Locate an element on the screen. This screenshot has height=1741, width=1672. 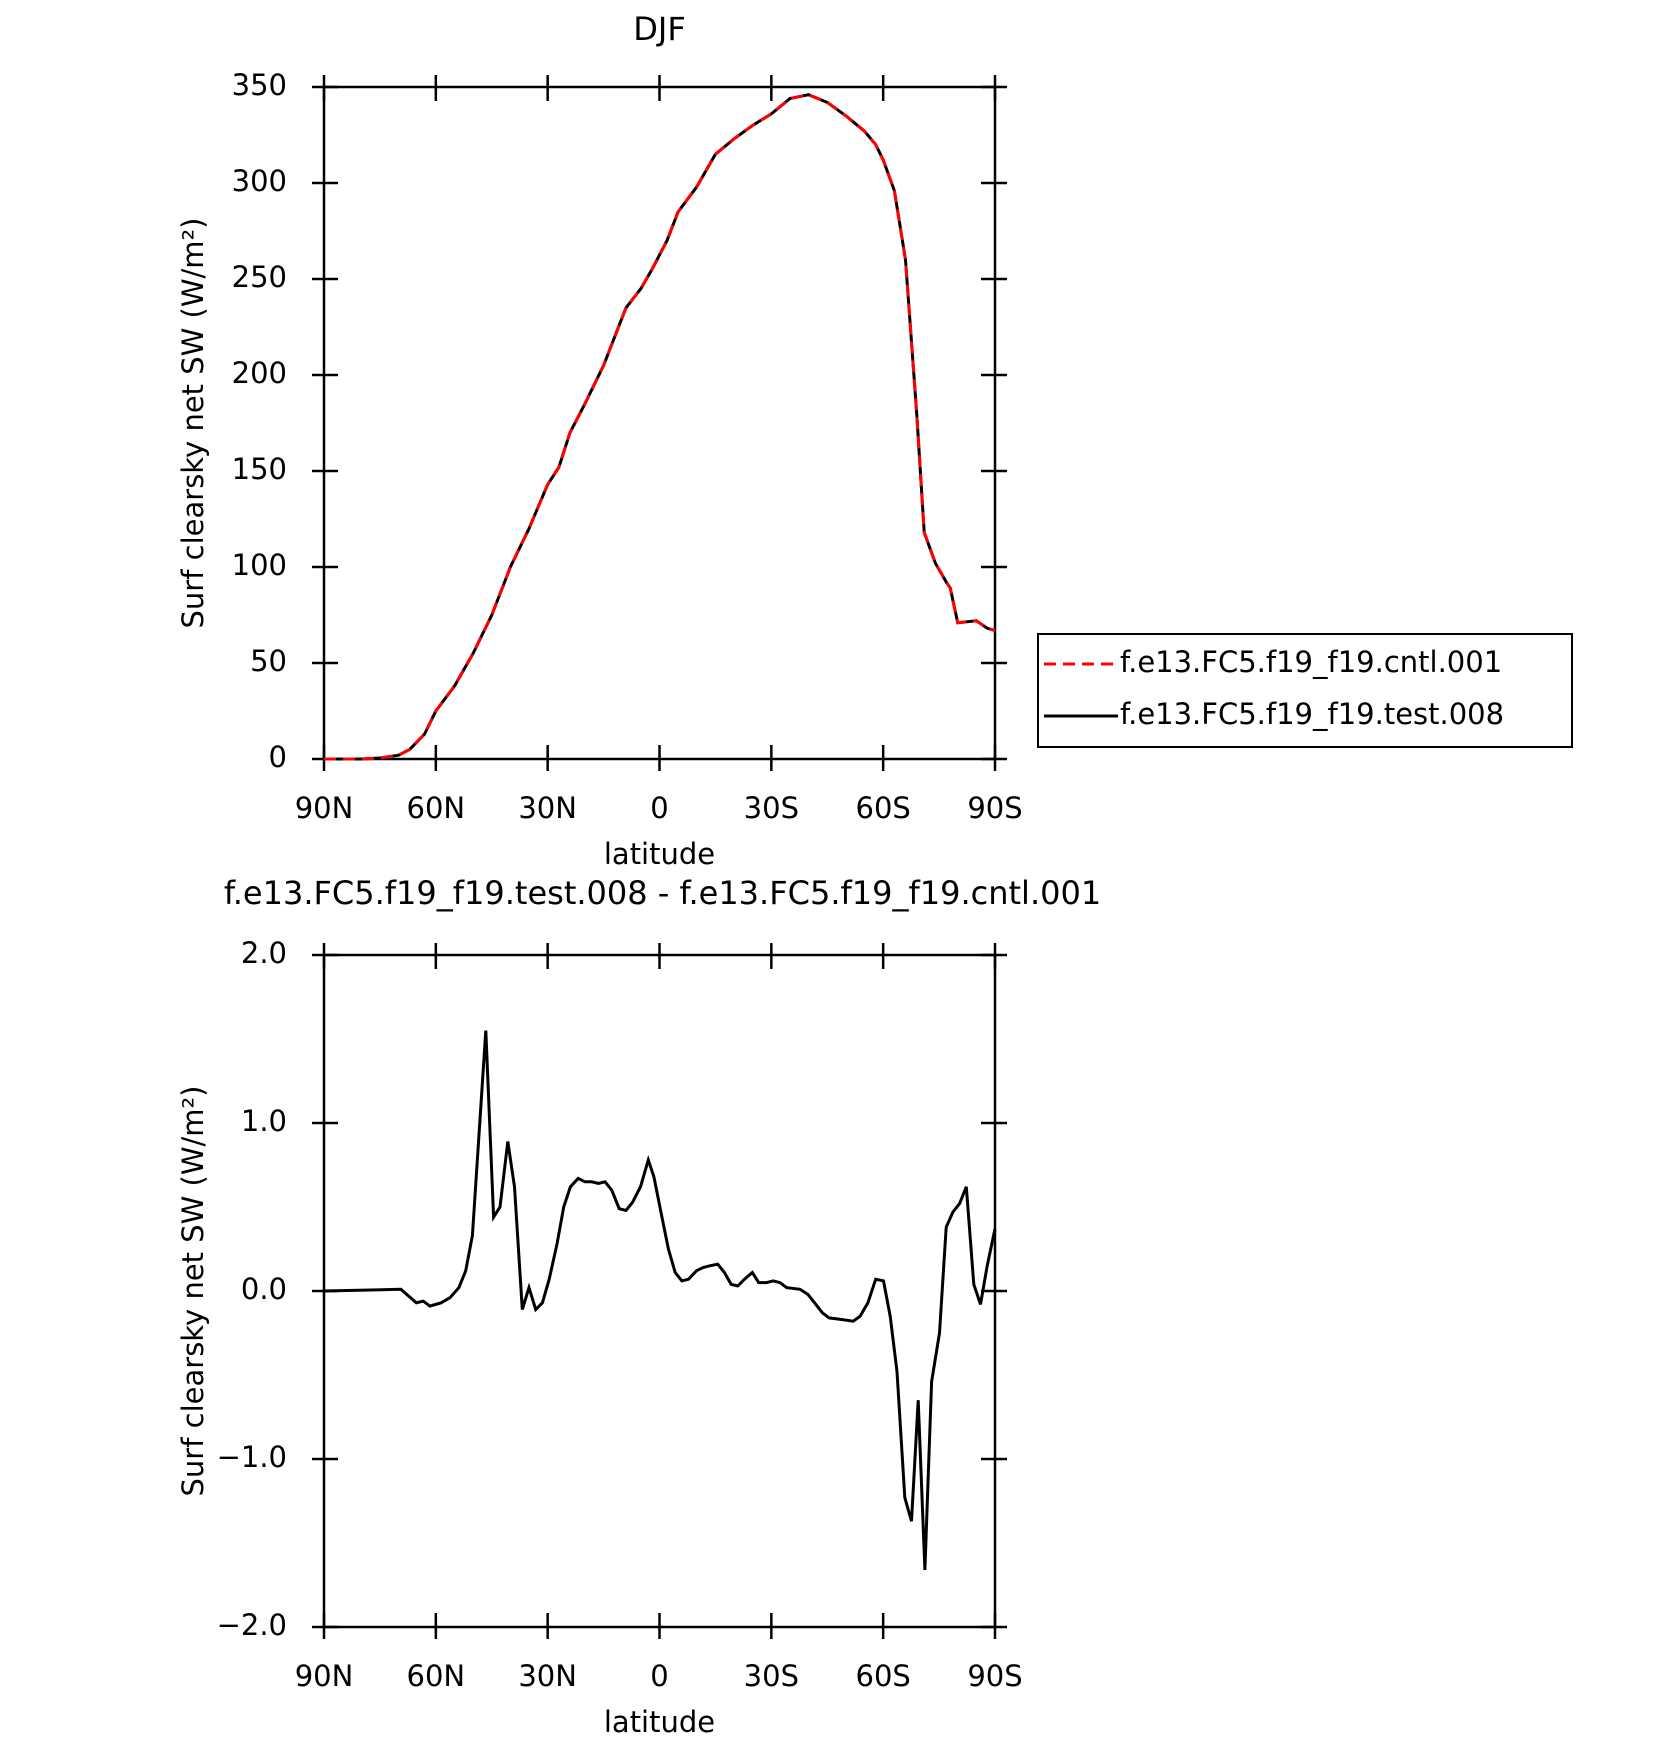
y-tick-label: 2.0 is located at coordinates (264, 953).